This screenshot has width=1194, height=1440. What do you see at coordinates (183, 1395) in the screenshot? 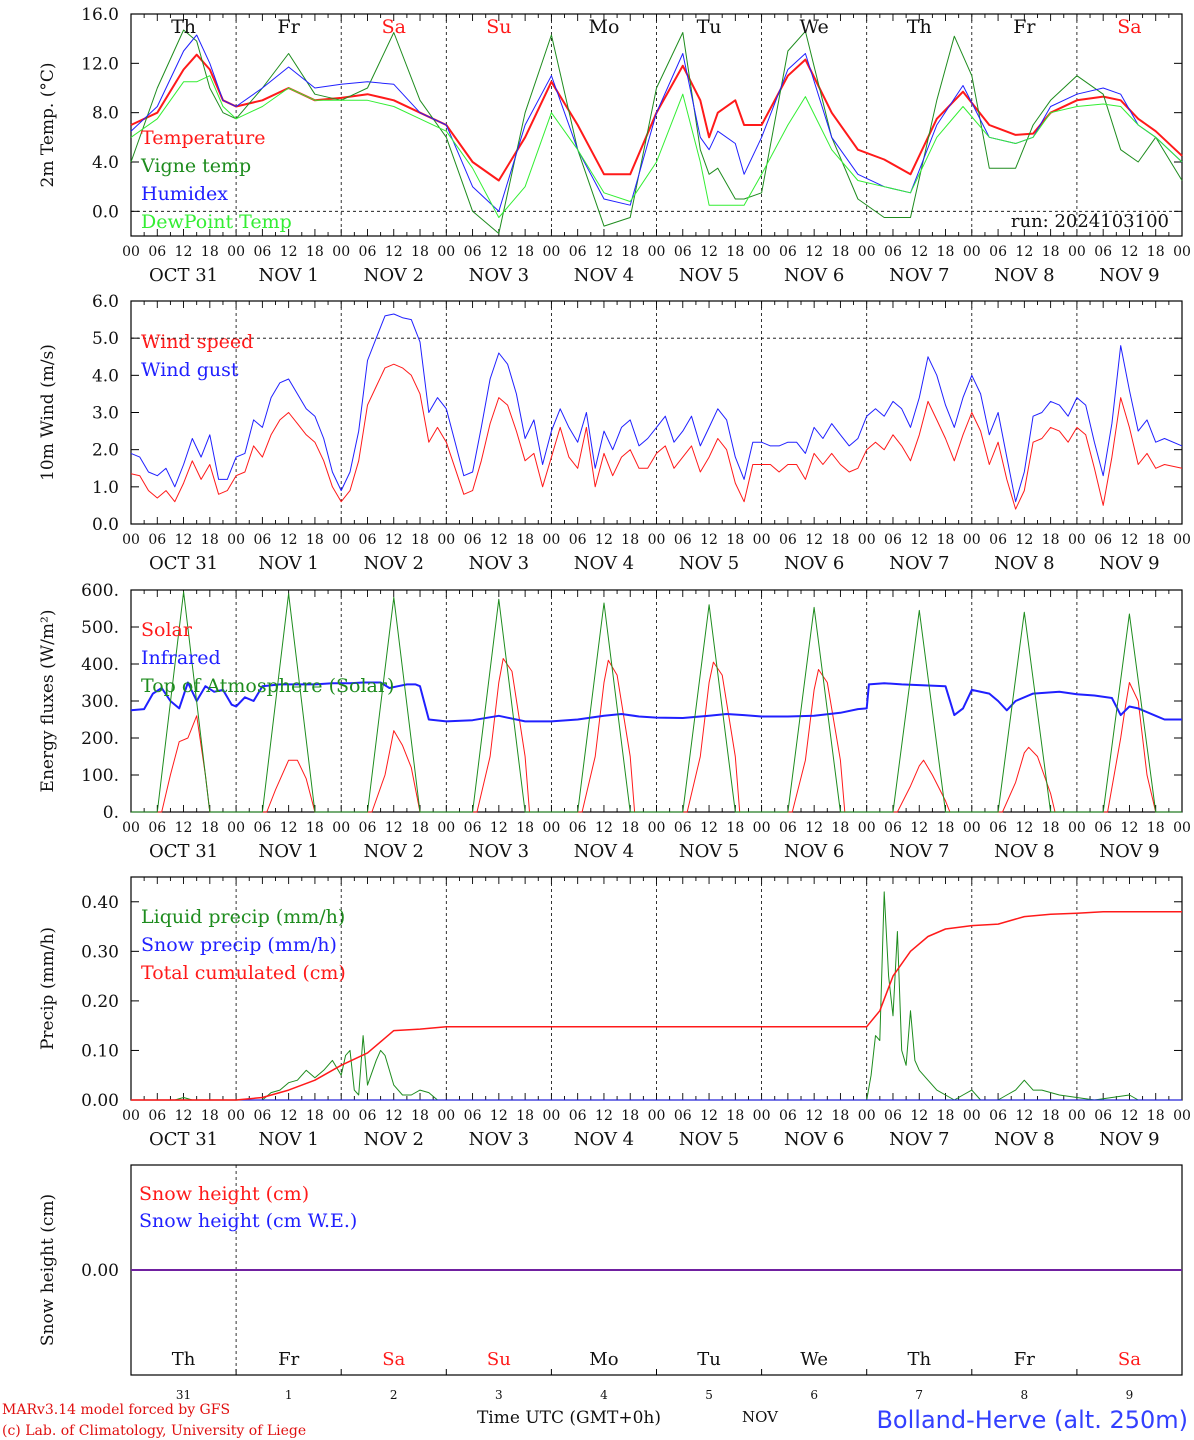
I see `day-number-label: 31` at bounding box center [183, 1395].